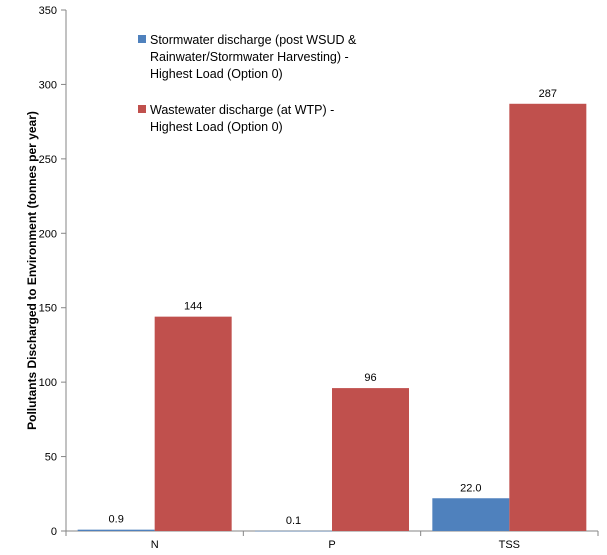  Describe the element at coordinates (193, 307) in the screenshot. I see `data-label: 144` at that location.